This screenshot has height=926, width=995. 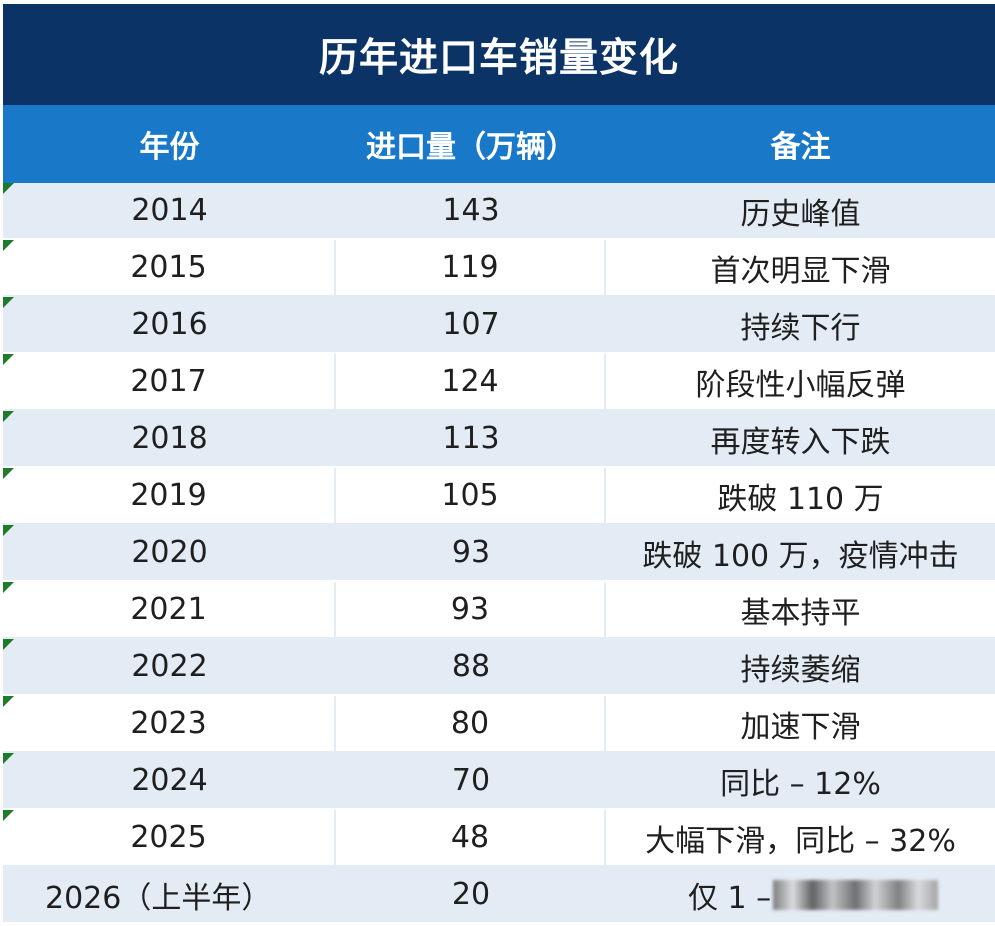 What do you see at coordinates (499, 667) in the screenshot?
I see `table-row: 2022 88 持续萎缩` at bounding box center [499, 667].